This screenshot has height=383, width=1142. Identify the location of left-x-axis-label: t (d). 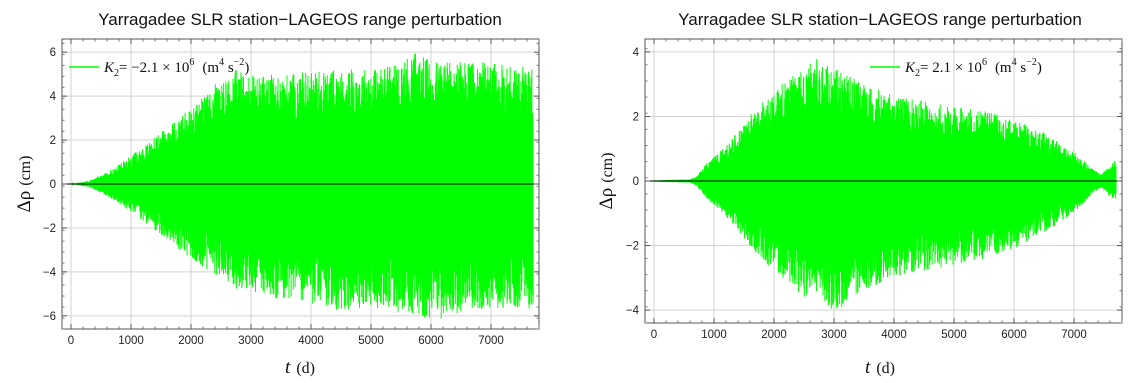
(300, 367).